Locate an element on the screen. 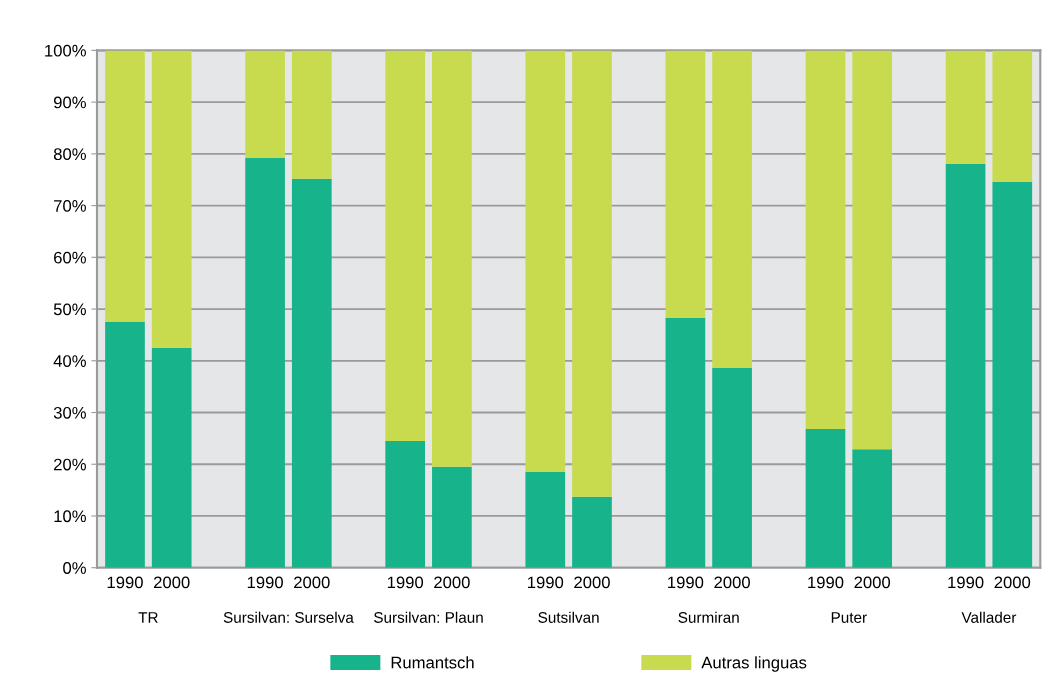 This screenshot has width=1054, height=700. y-tick-label: 90% is located at coordinates (69, 102).